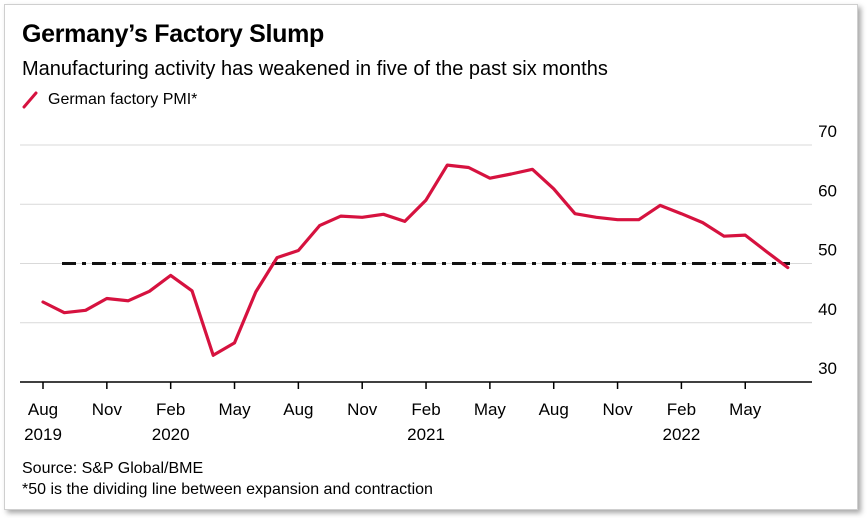  I want to click on legend-label: German factory PMI*, so click(123, 99).